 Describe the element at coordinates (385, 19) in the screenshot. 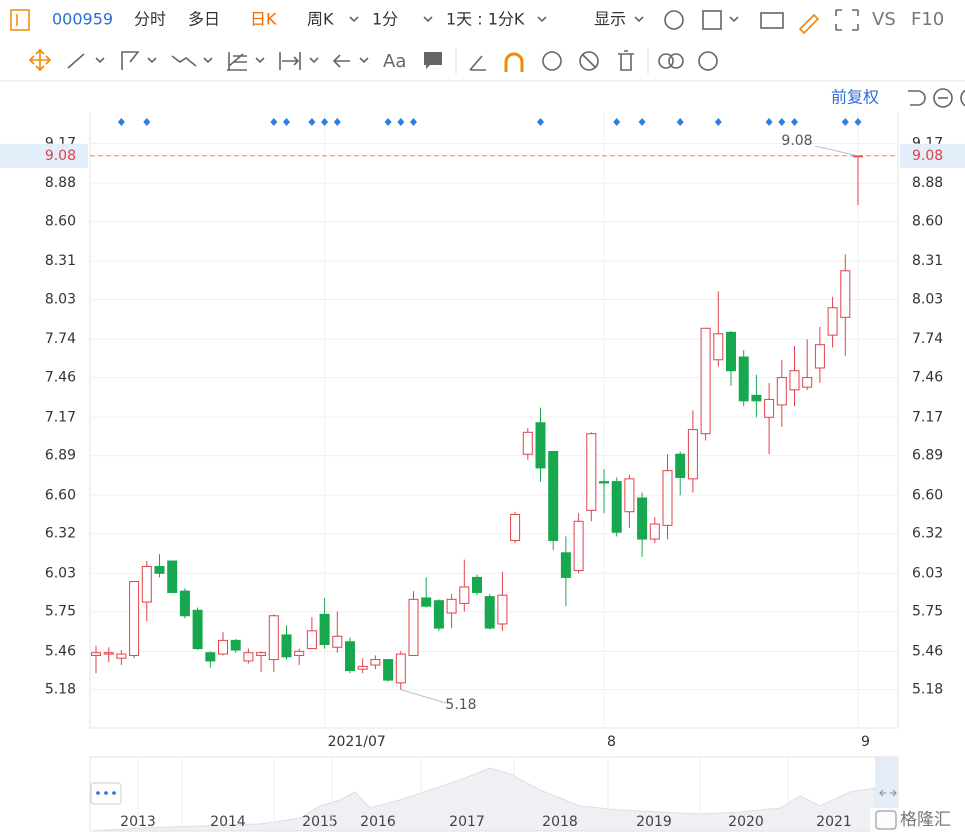

I see `tab: 1分` at that location.